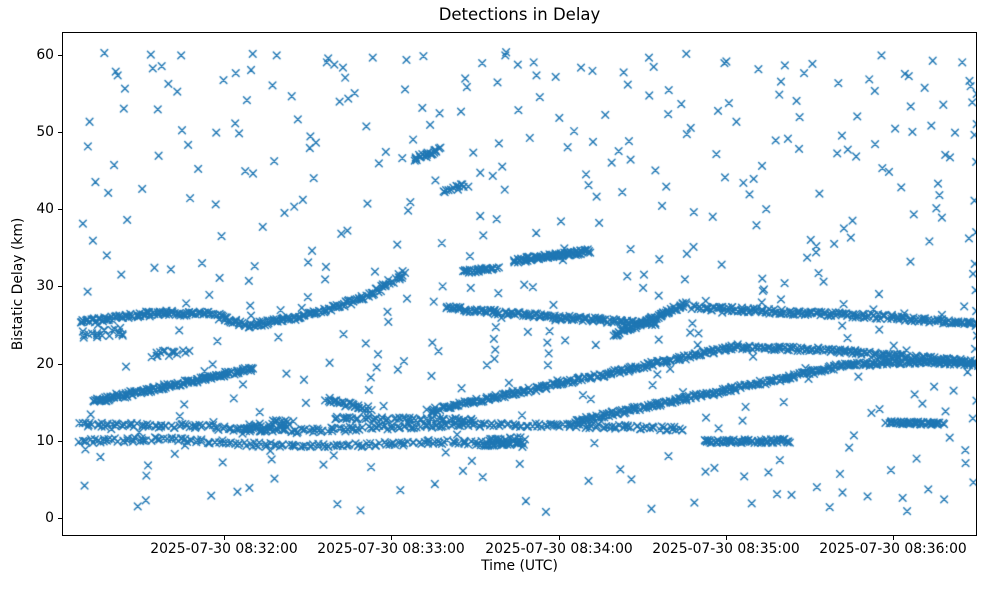  What do you see at coordinates (18, 284) in the screenshot?
I see `y-axis-label: Bistatic Delay (km)` at bounding box center [18, 284].